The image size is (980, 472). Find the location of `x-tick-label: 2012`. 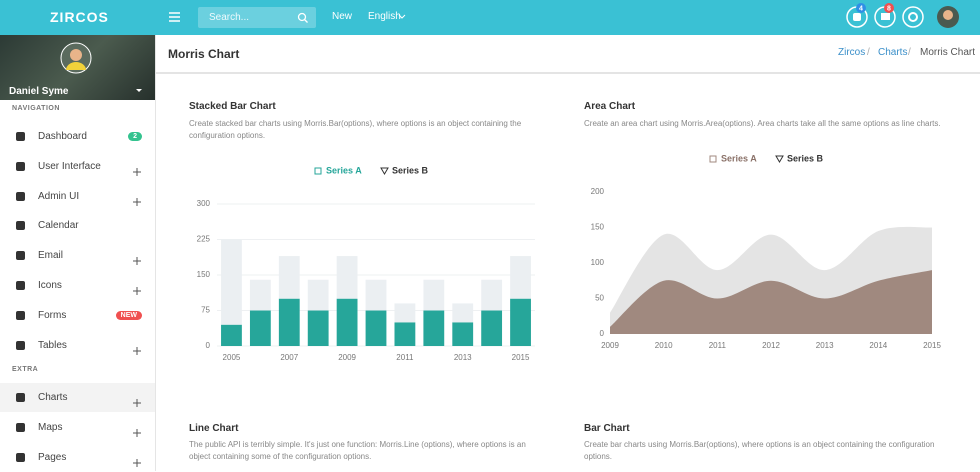

x-tick-label: 2012 is located at coordinates (771, 345).